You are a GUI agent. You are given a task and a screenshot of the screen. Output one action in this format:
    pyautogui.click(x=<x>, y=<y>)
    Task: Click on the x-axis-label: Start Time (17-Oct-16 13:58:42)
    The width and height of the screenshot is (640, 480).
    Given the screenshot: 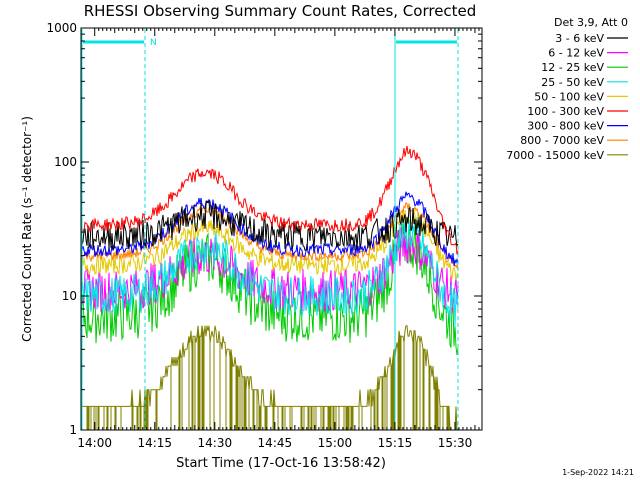 What is the action you would take?
    pyautogui.click(x=281, y=463)
    